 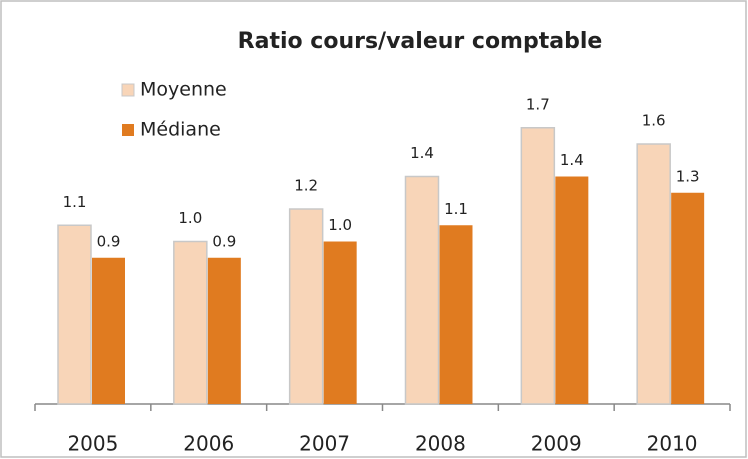 What do you see at coordinates (654, 121) in the screenshot?
I see `data-label: 1.6` at bounding box center [654, 121].